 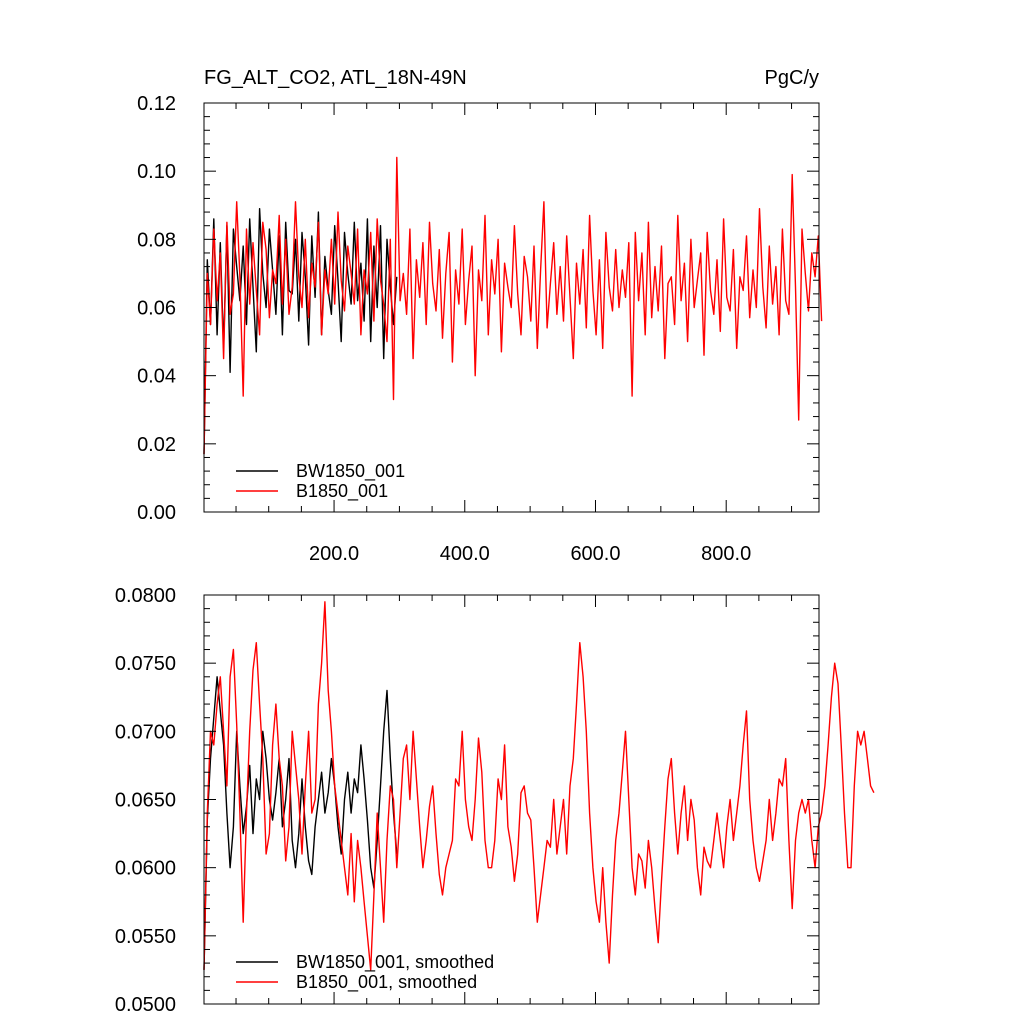 I want to click on y-tick-label: 0.10, so click(x=156, y=172).